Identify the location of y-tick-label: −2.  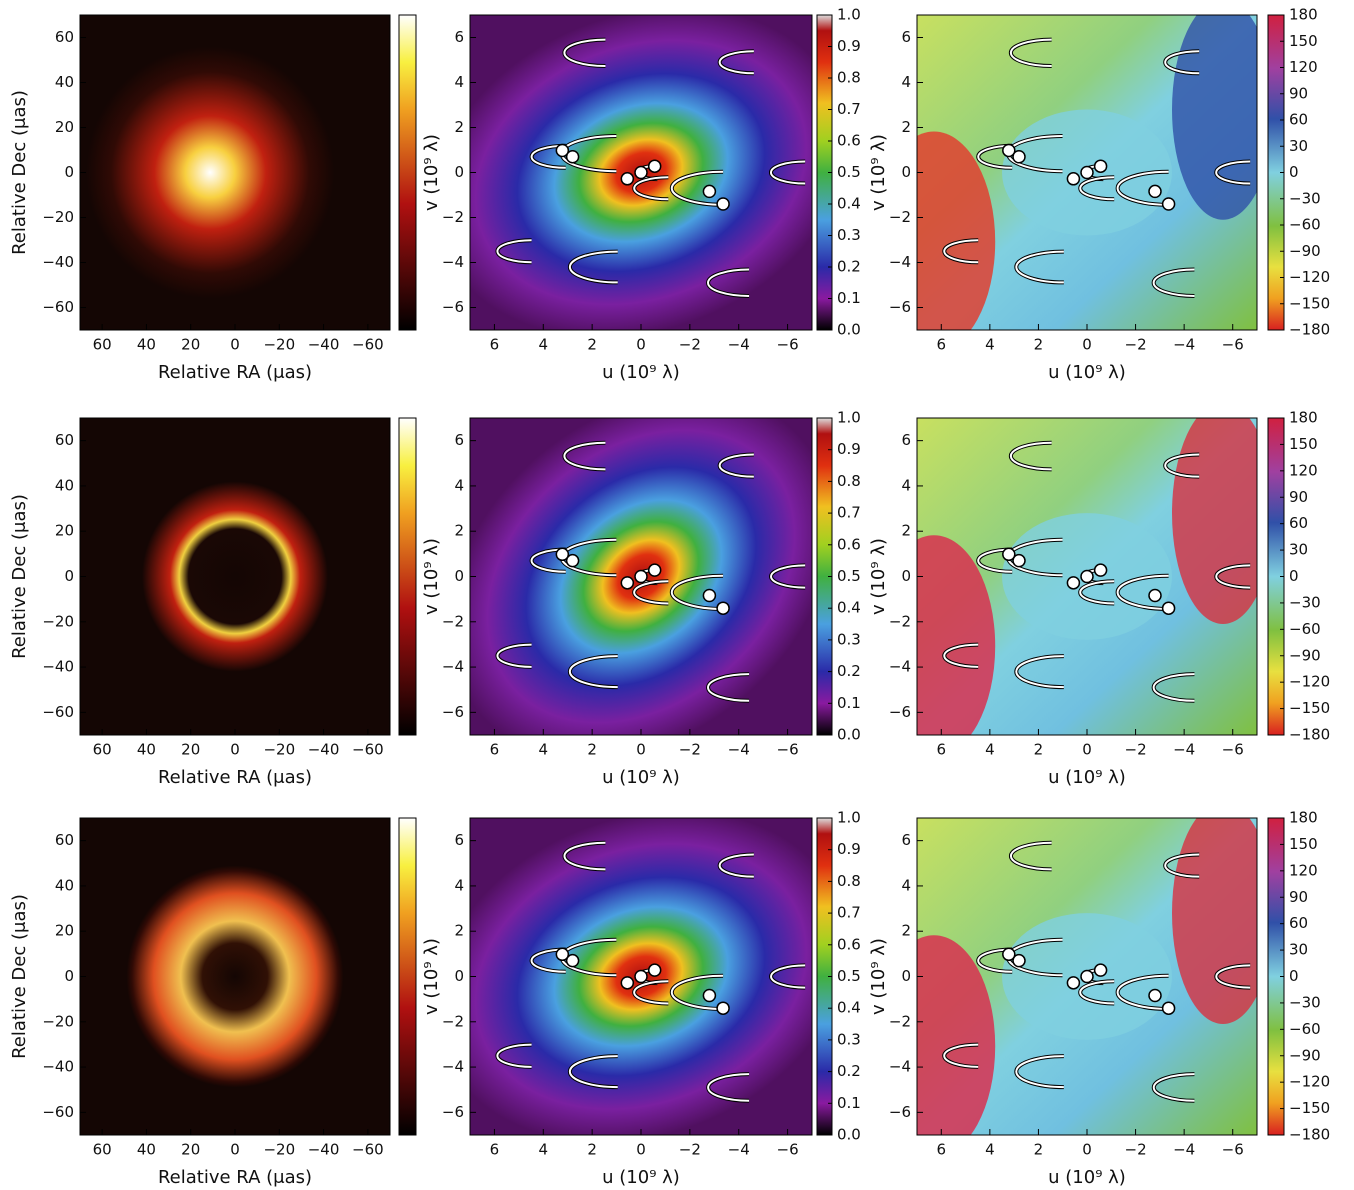
(453, 1021).